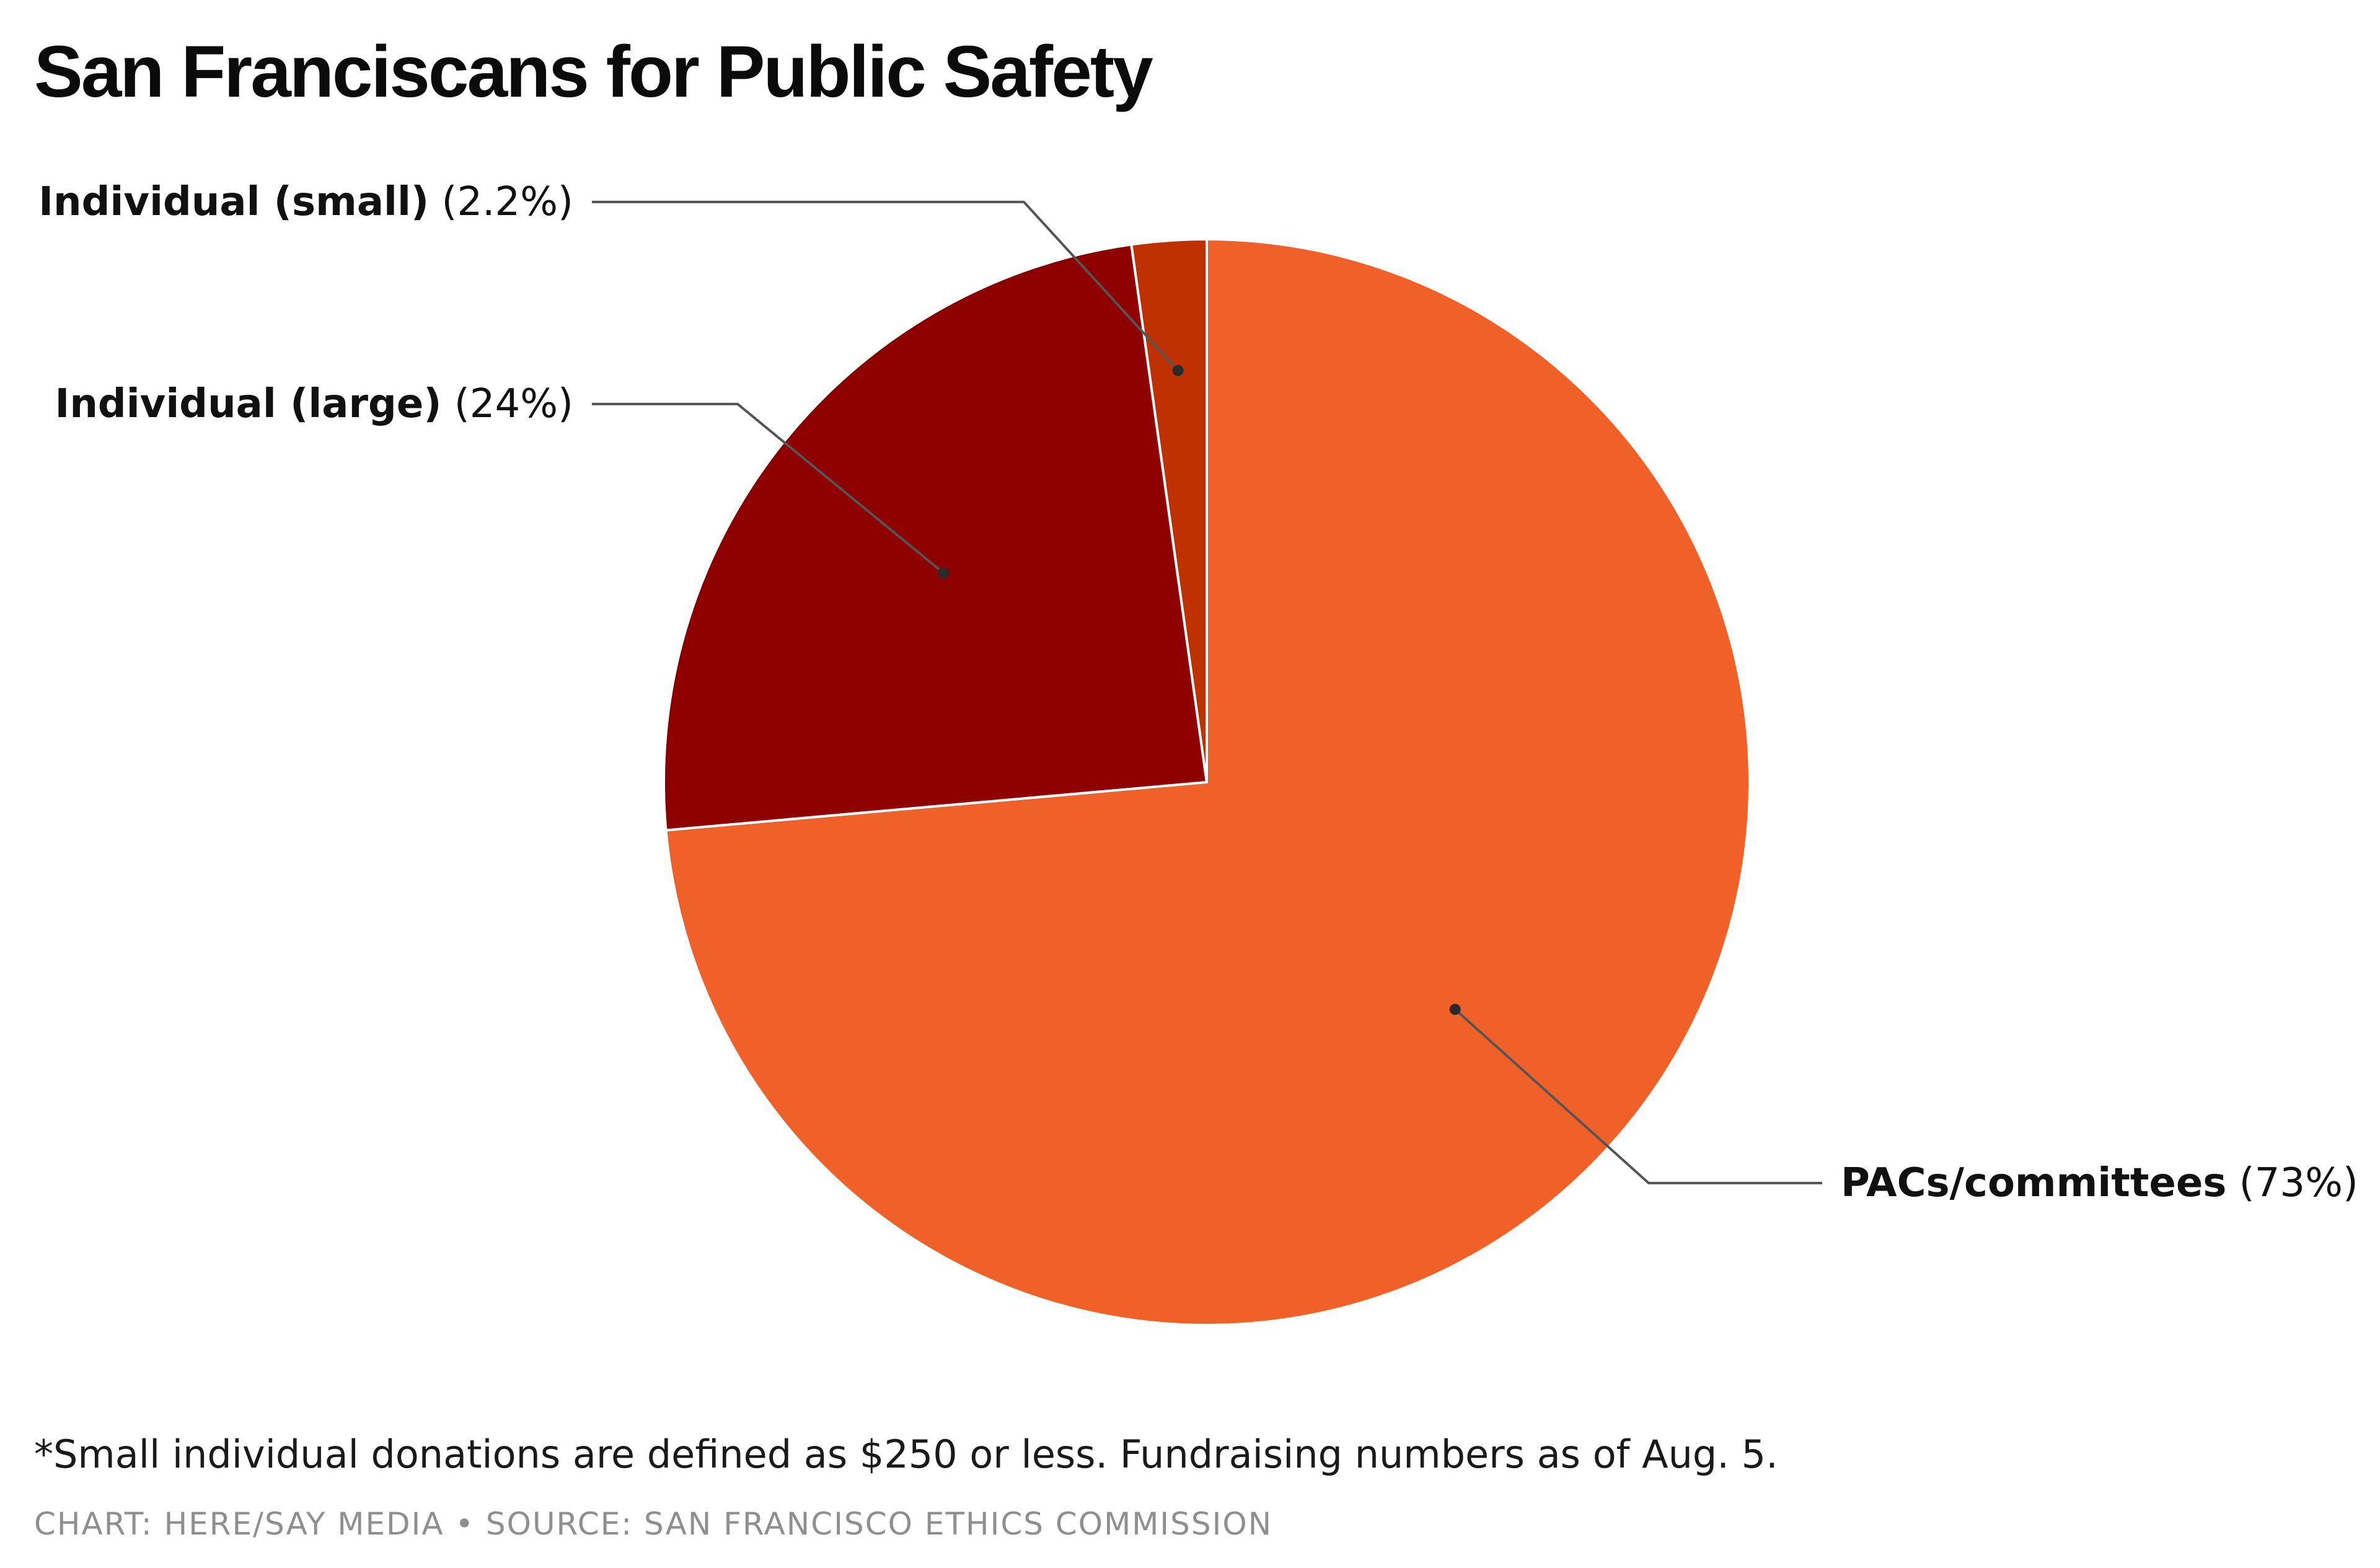 This screenshot has height=1568, width=2380. I want to click on slice-label-name: Individual (small), so click(233, 202).